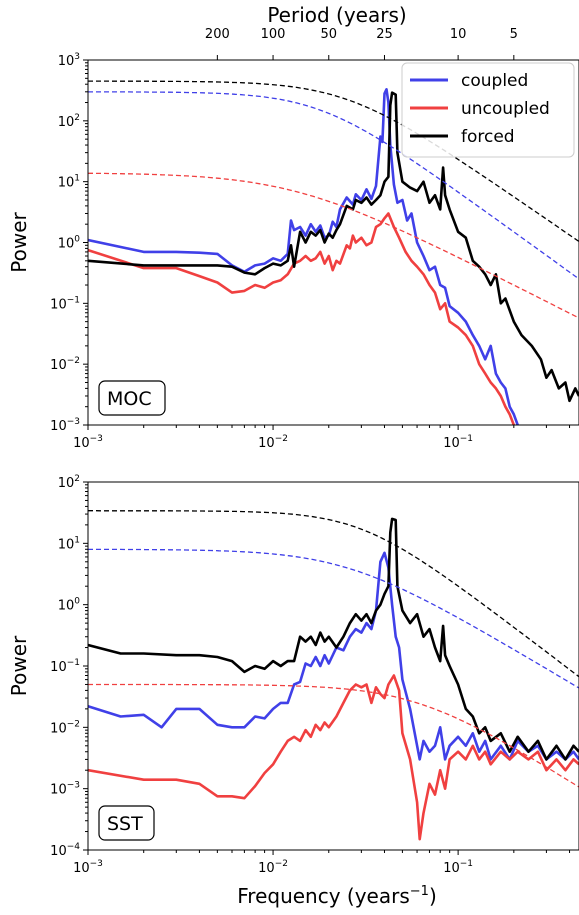 This screenshot has height=915, width=579. I want to click on legend-label-uncoupled: uncoupled, so click(505, 109).